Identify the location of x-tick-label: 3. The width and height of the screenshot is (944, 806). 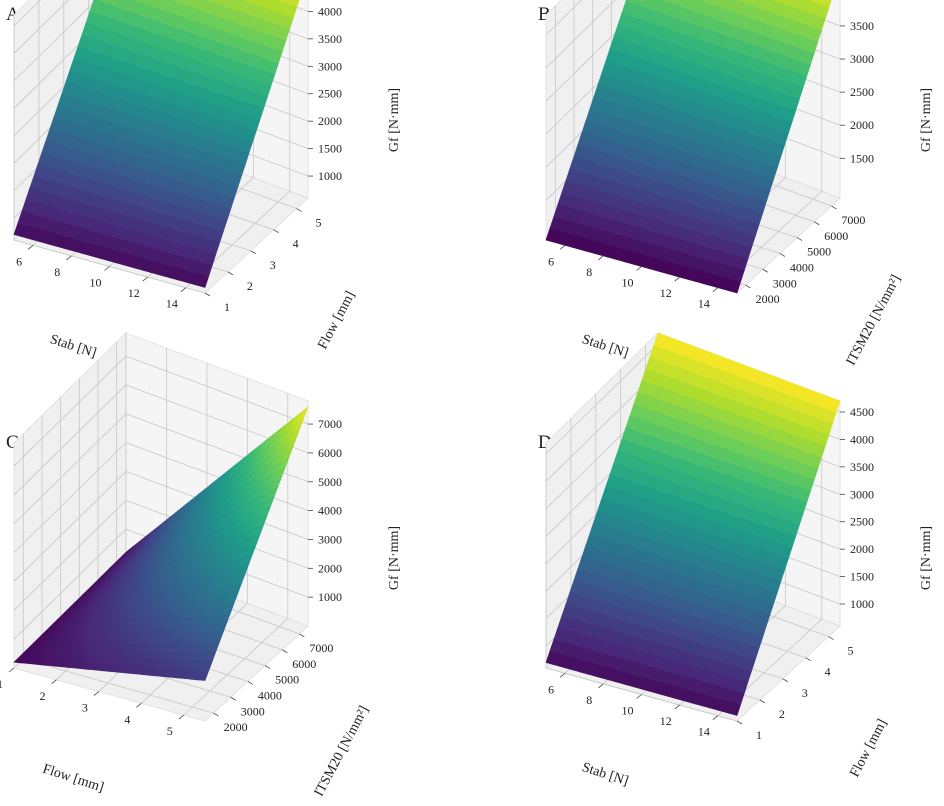
(85, 708).